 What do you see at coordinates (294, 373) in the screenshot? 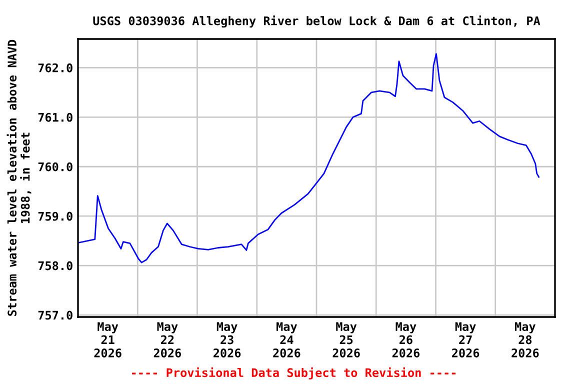
I see `text: ---- Provisional Data Subject to Revision ----` at bounding box center [294, 373].